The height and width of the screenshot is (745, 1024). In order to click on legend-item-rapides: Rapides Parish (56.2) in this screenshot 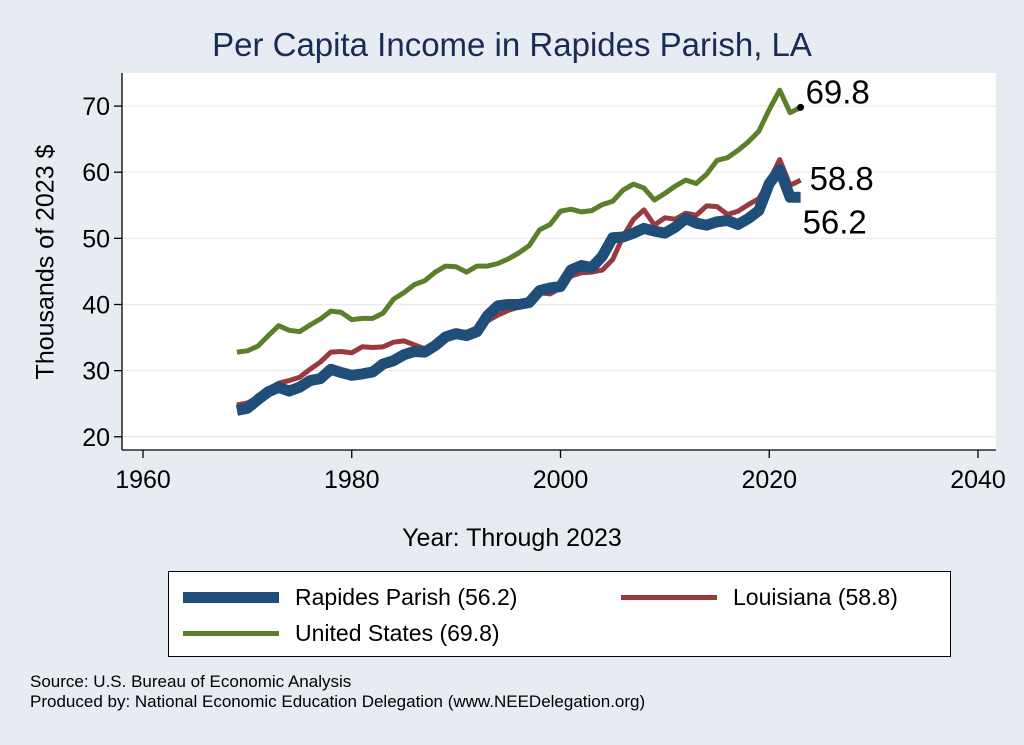, I will do `click(350, 597)`.